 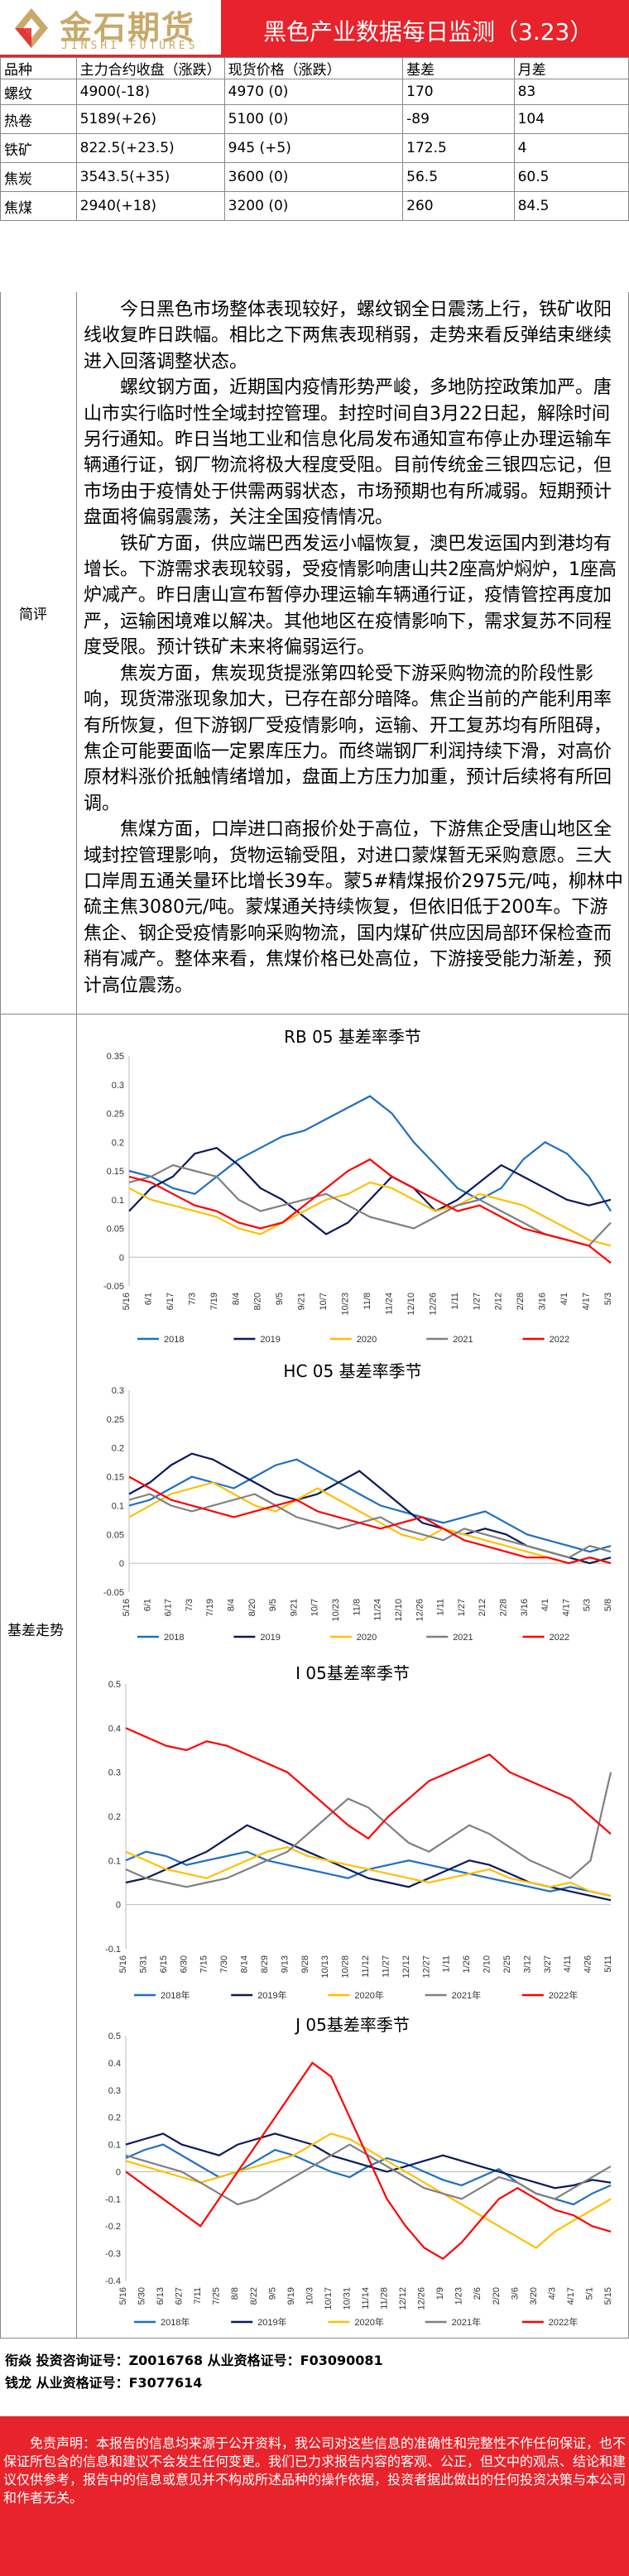 What do you see at coordinates (291, 2296) in the screenshot?
I see `x-tick-label: 9/19` at bounding box center [291, 2296].